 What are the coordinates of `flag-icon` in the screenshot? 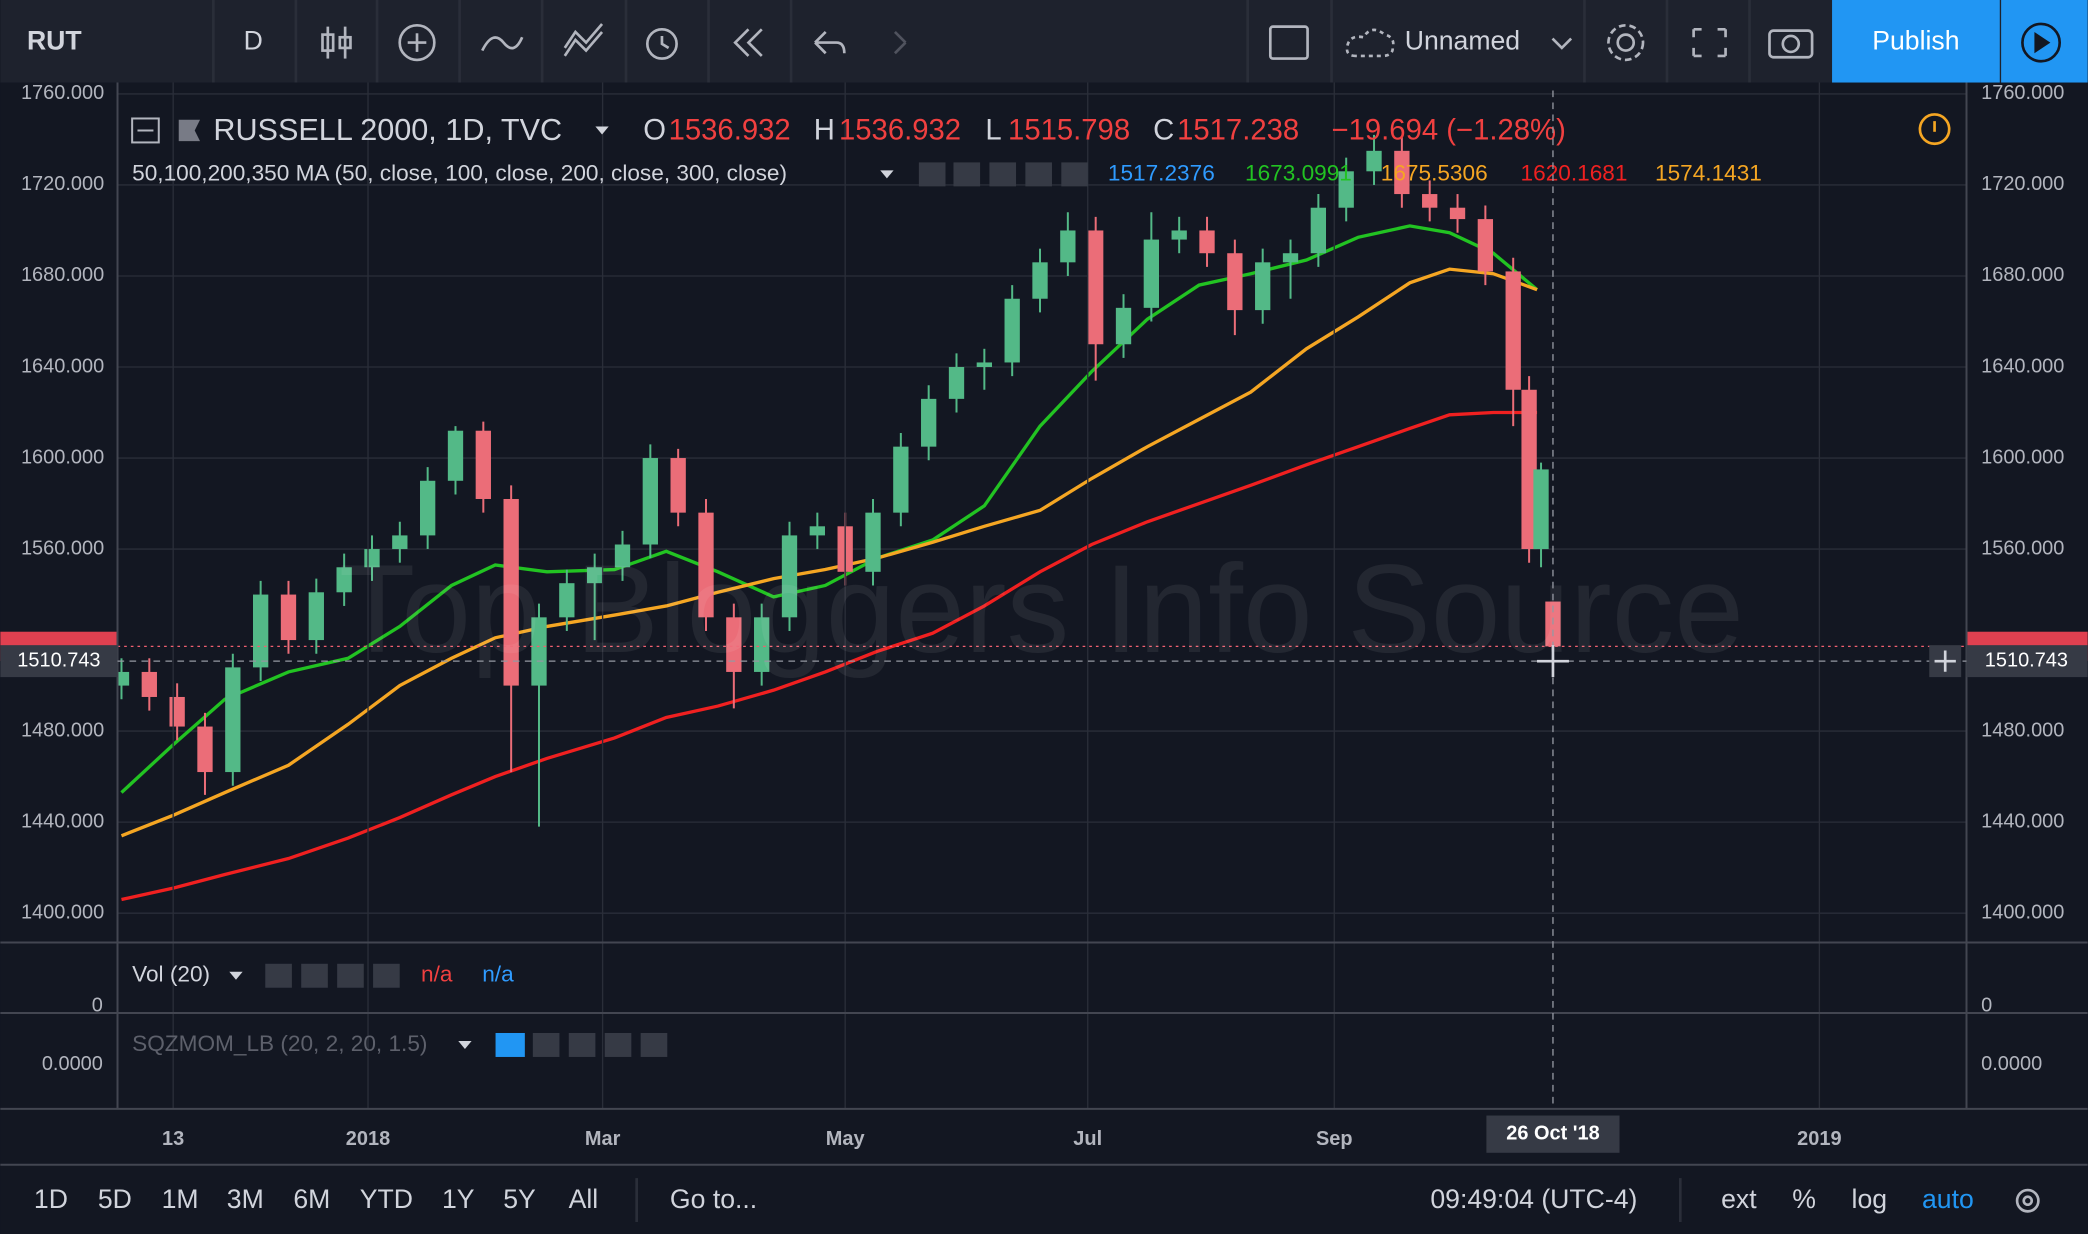 It's located at (189, 130).